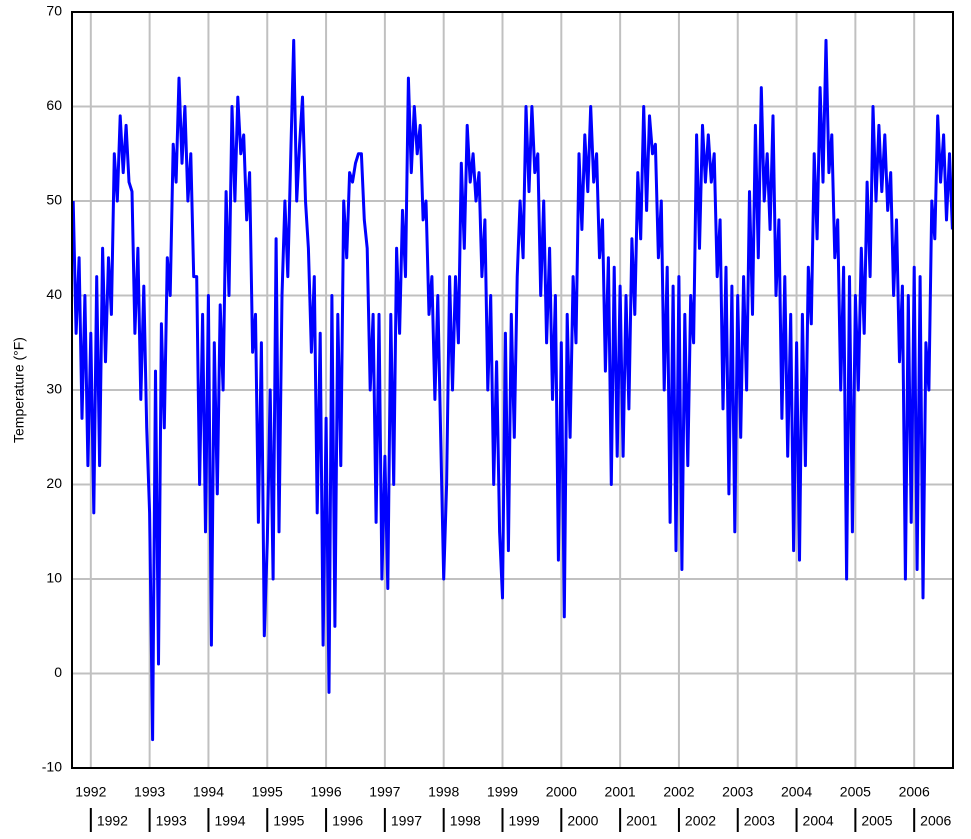 Image resolution: width=971 pixels, height=839 pixels. Describe the element at coordinates (502, 792) in the screenshot. I see `x-tick-label: 1999` at that location.